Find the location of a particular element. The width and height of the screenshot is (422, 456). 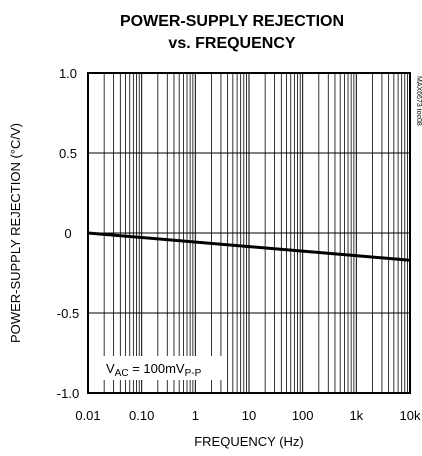

x-tick-label: 0.01 is located at coordinates (87, 415).